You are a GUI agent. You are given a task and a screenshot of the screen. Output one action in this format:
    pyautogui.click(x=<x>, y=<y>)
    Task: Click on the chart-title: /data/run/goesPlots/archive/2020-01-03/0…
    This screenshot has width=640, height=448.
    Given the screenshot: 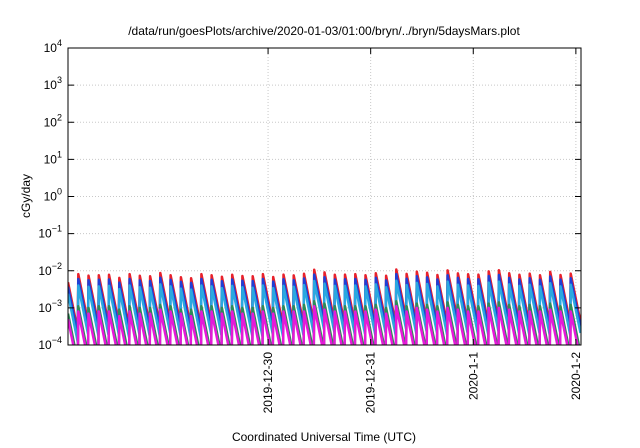 What is the action you would take?
    pyautogui.click(x=324, y=31)
    